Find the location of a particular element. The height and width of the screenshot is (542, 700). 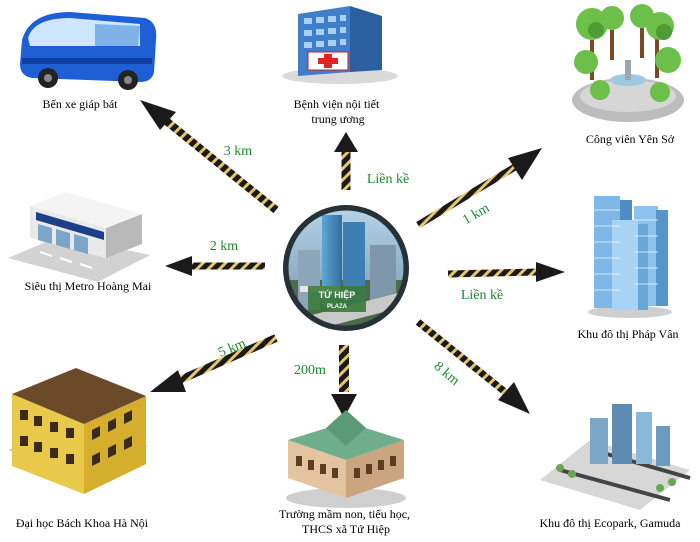

distance-hospital: Liền kề is located at coordinates (388, 179).